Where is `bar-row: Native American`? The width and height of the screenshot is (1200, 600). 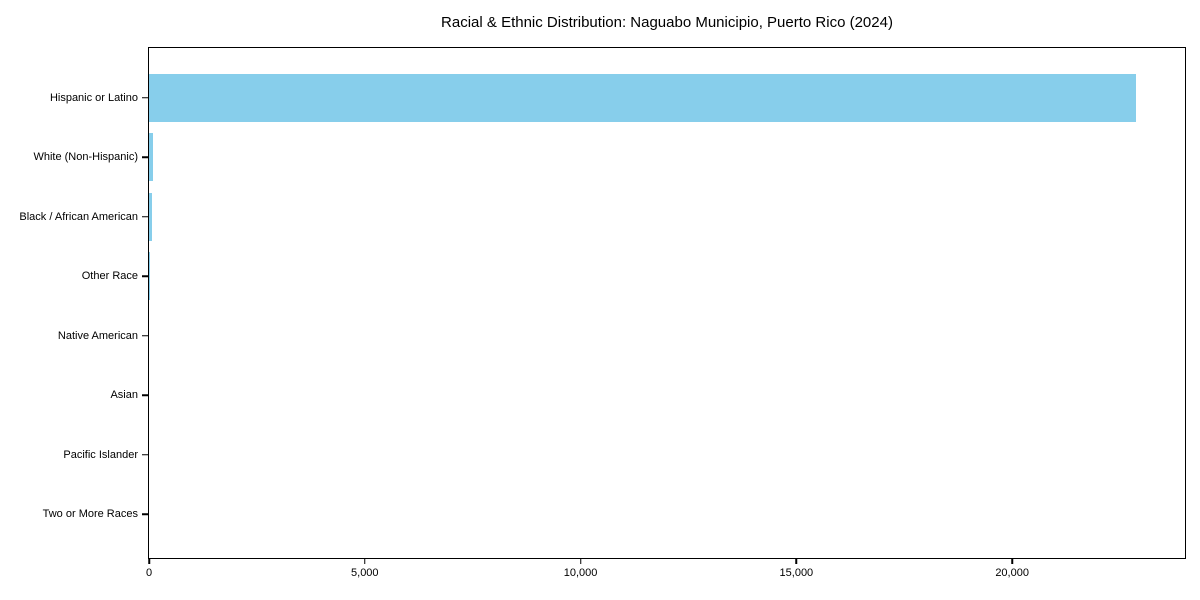
bar-row: Native American is located at coordinates (621, 336).